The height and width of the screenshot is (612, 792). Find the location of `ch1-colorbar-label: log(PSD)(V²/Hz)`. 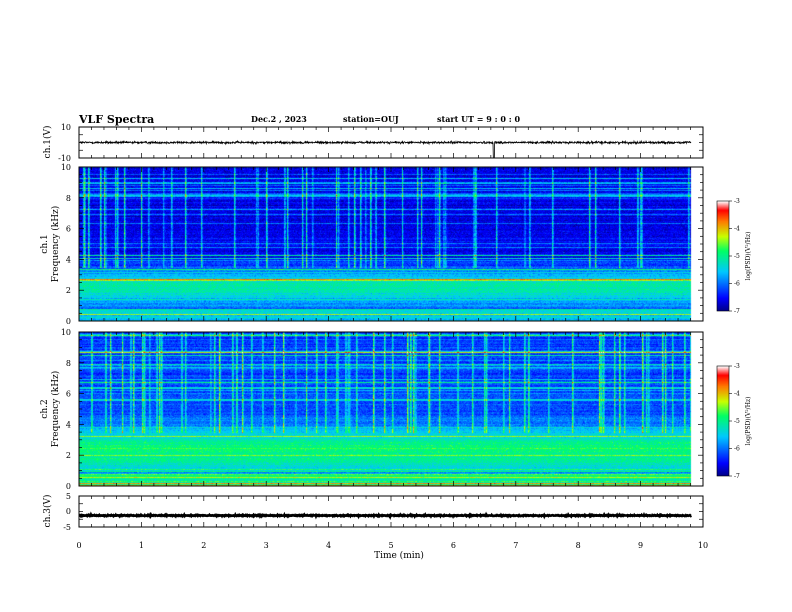

ch1-colorbar-label: log(PSD)(V²/Hz) is located at coordinates (748, 256).